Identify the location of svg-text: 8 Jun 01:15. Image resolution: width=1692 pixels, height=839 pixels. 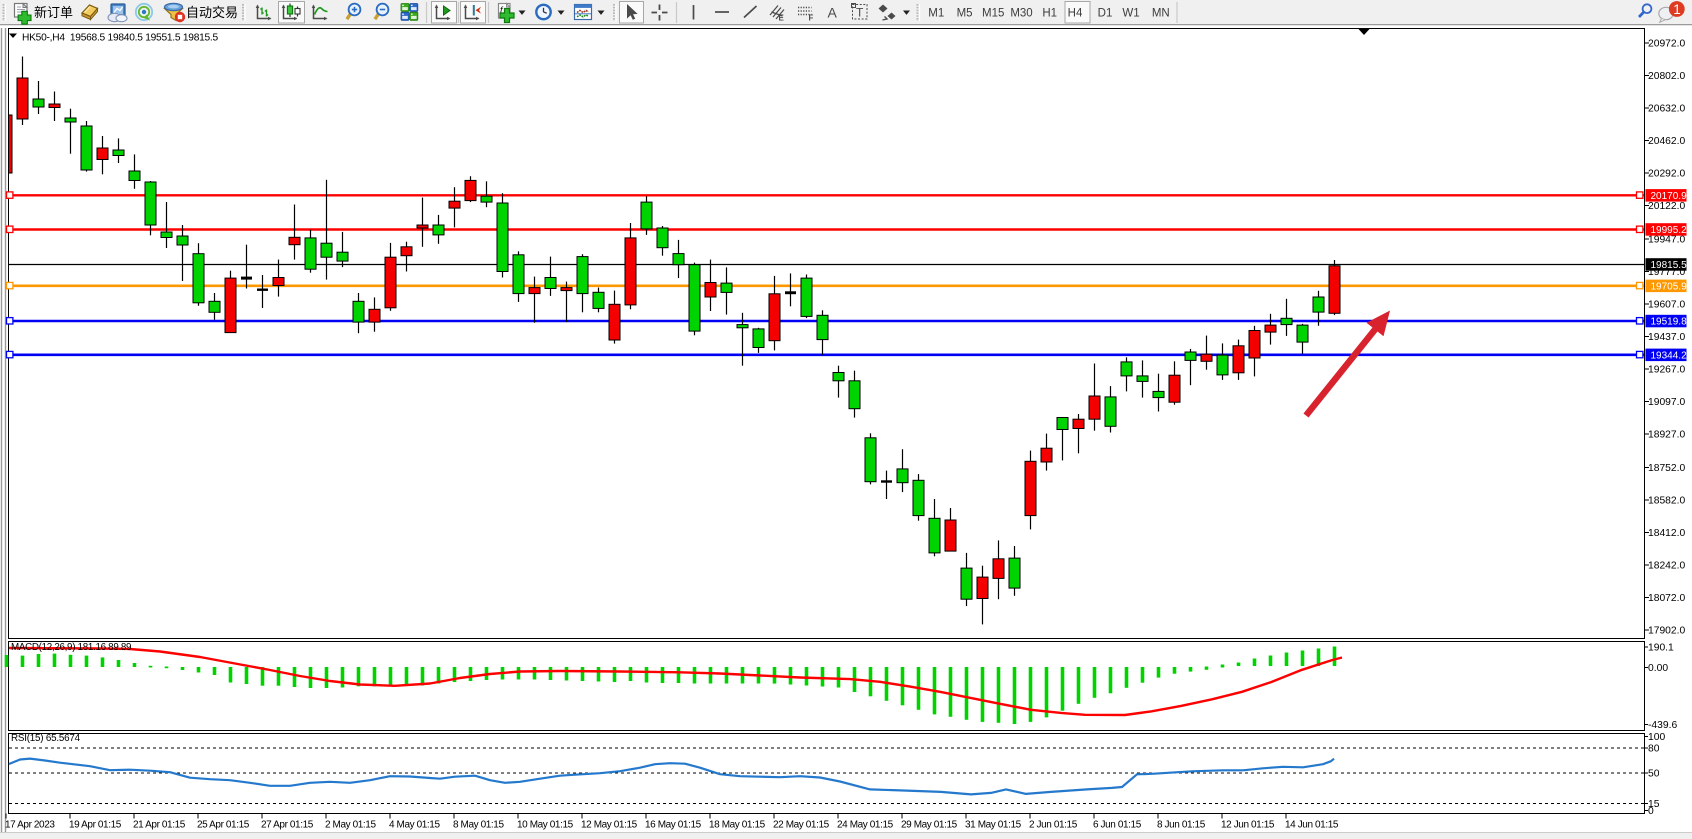
(1181, 825).